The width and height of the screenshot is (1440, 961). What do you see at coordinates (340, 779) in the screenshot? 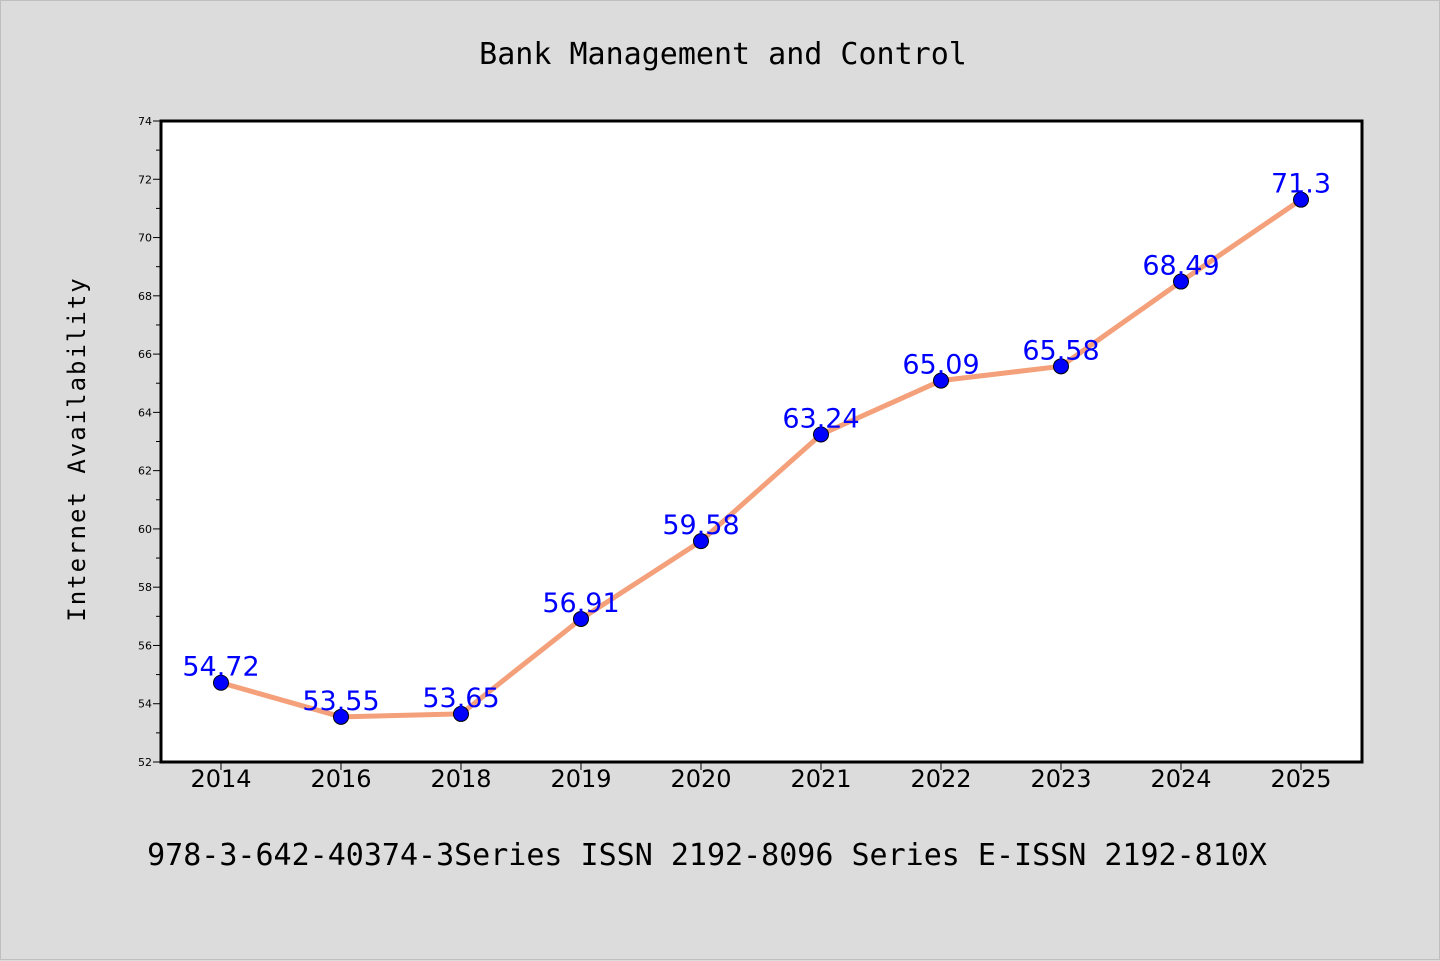
I see `x-tick-label: 2016` at bounding box center [340, 779].